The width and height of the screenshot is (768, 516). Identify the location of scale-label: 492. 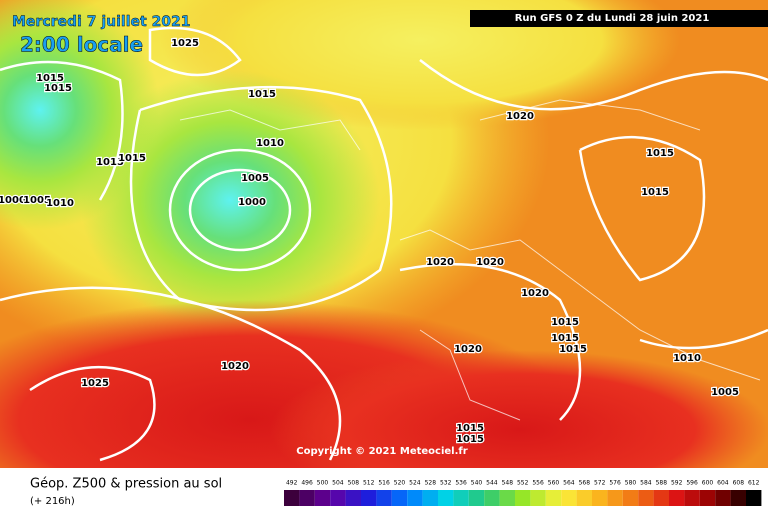
(292, 483).